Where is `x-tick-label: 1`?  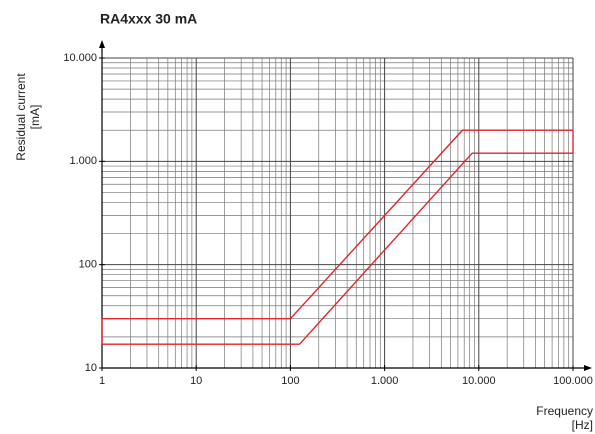
x-tick-label: 1 is located at coordinates (102, 381).